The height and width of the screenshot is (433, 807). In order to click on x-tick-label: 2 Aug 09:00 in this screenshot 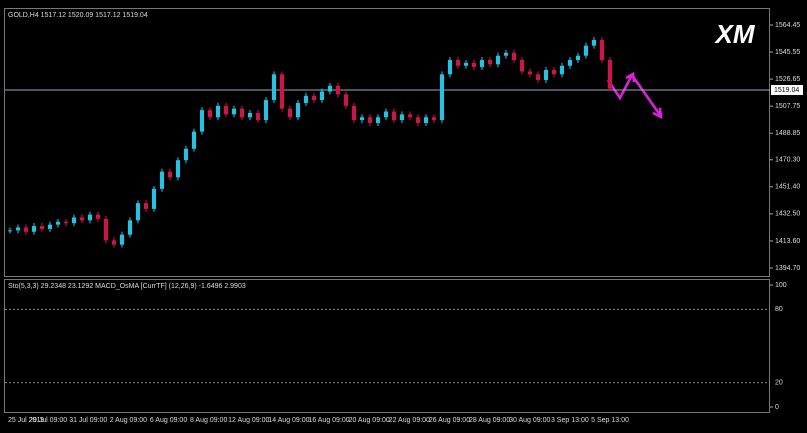, I will do `click(128, 420)`.